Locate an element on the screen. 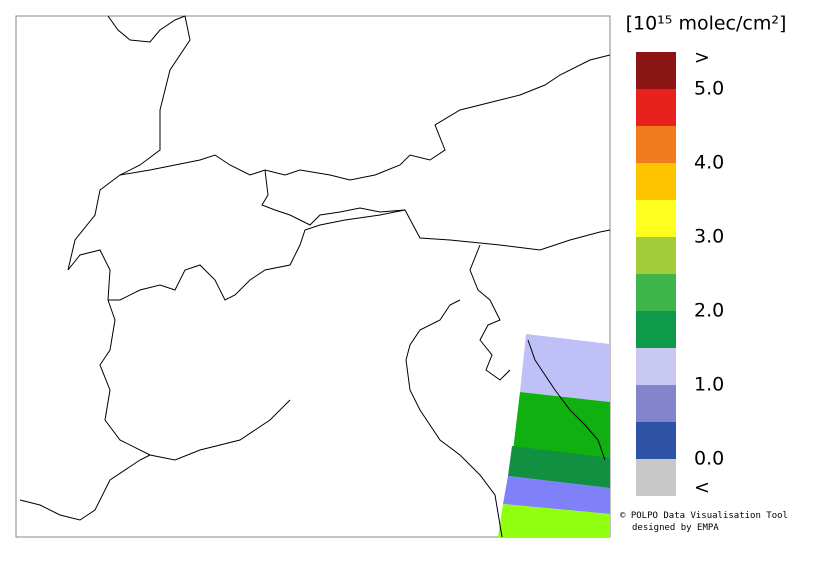  legend-label: < is located at coordinates (702, 488).